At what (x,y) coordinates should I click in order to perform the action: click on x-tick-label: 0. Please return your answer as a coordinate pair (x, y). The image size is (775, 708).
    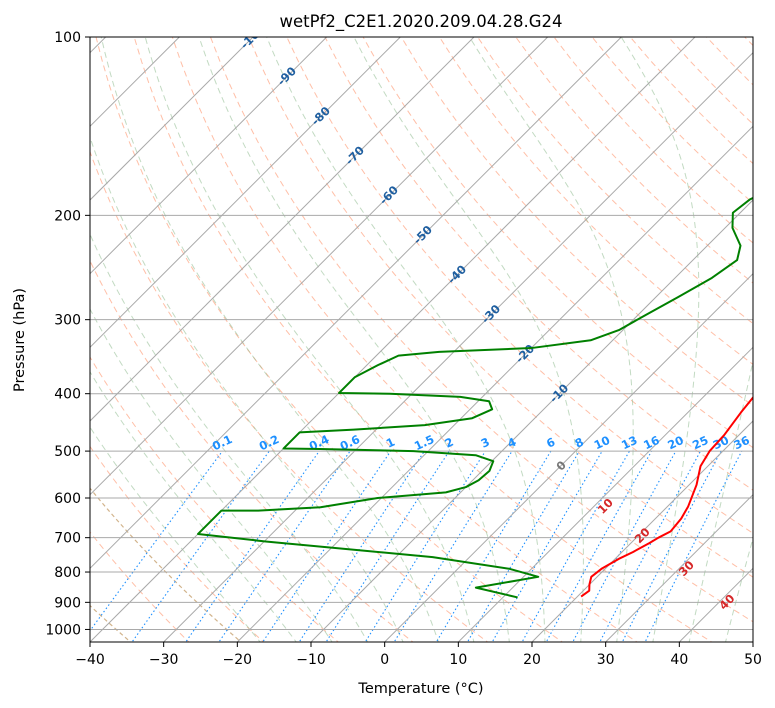
    Looking at the image, I should click on (384, 660).